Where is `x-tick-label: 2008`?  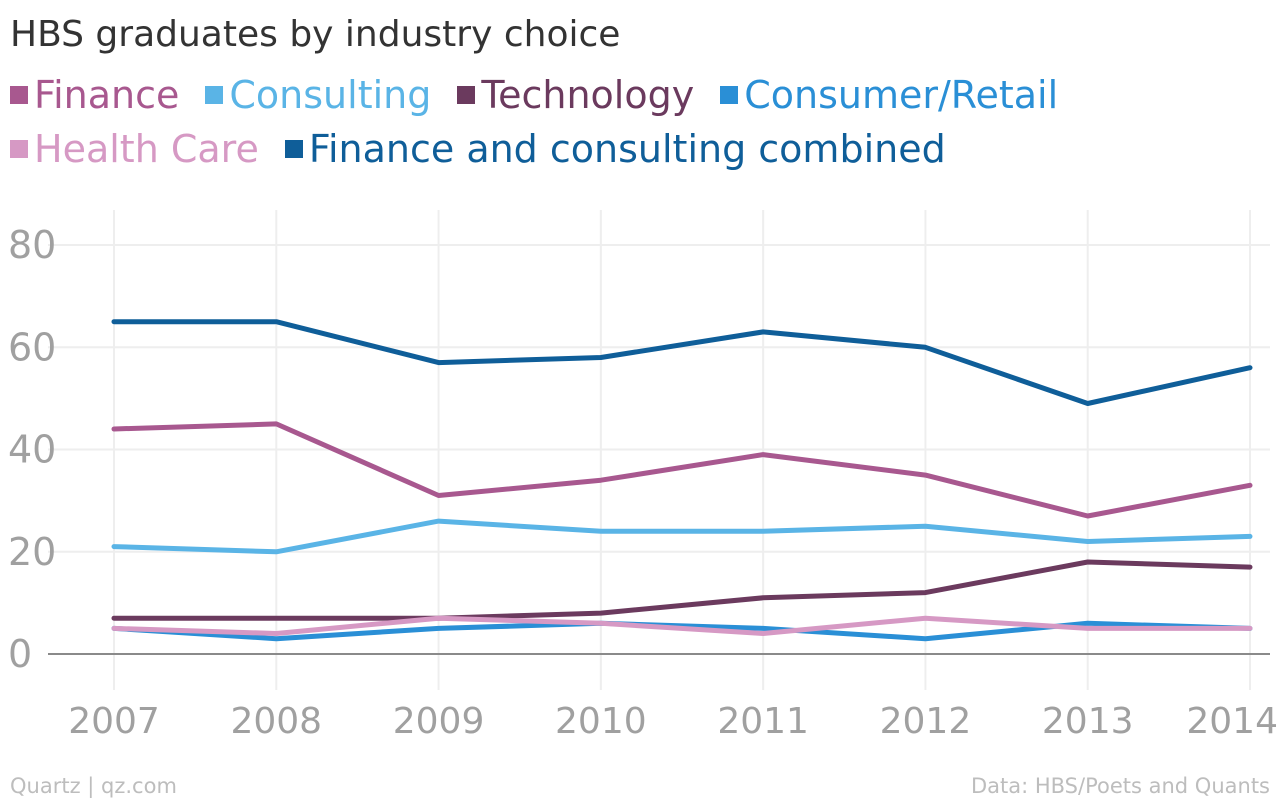 x-tick-label: 2008 is located at coordinates (276, 721).